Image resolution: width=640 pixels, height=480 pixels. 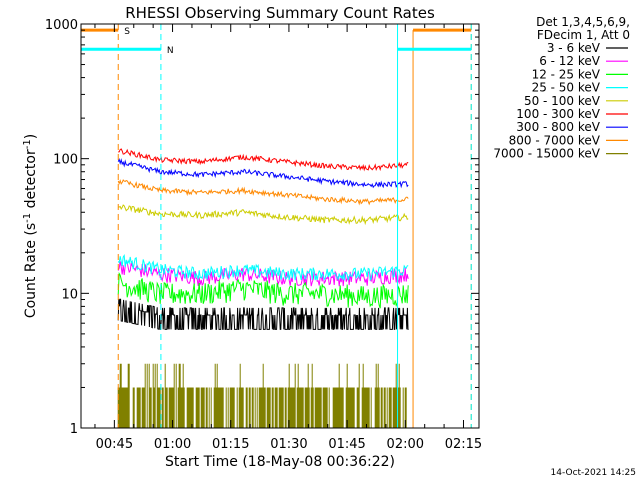 I want to click on legend-entry-2-label: 6 - 12 keV, so click(x=570, y=61).